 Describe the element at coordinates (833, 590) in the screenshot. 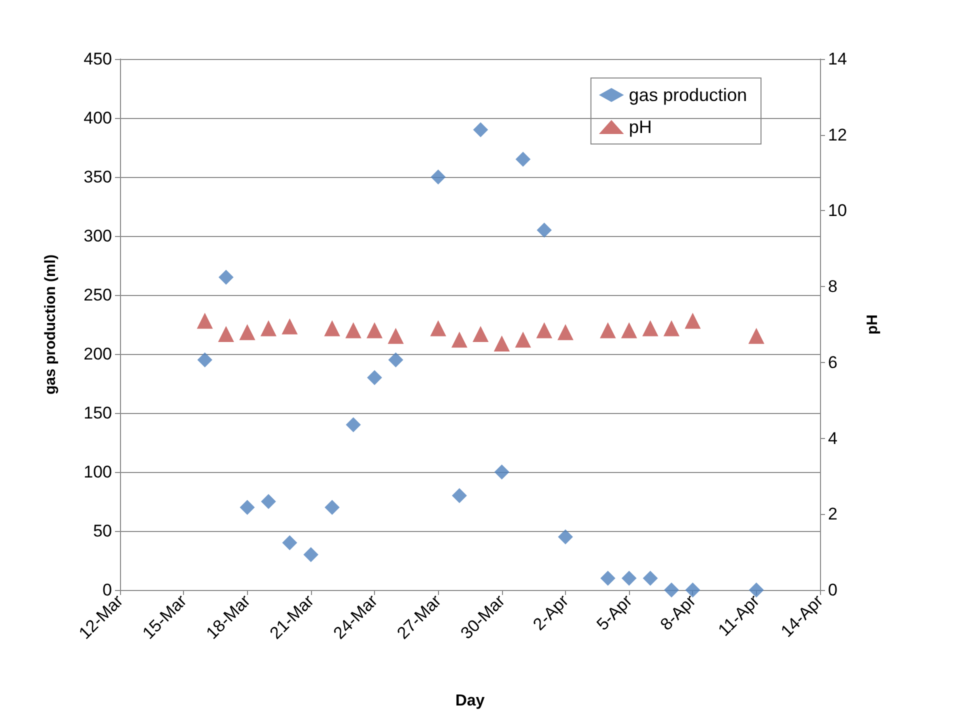

I see `y2-tick-label: 0` at that location.